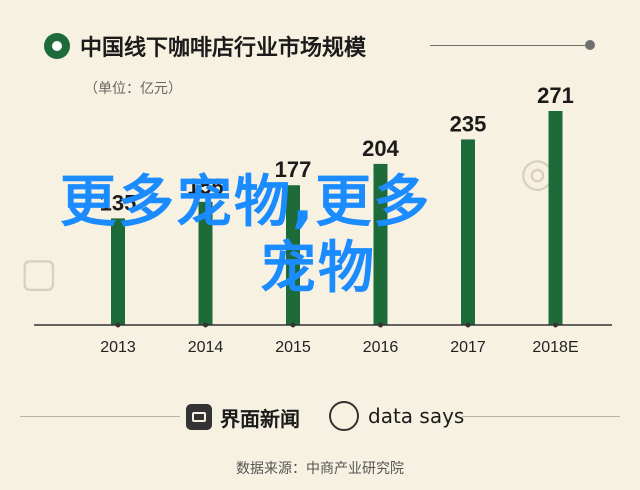  I want to click on data-source: 数据来源：中商产业研究院, so click(320, 469).